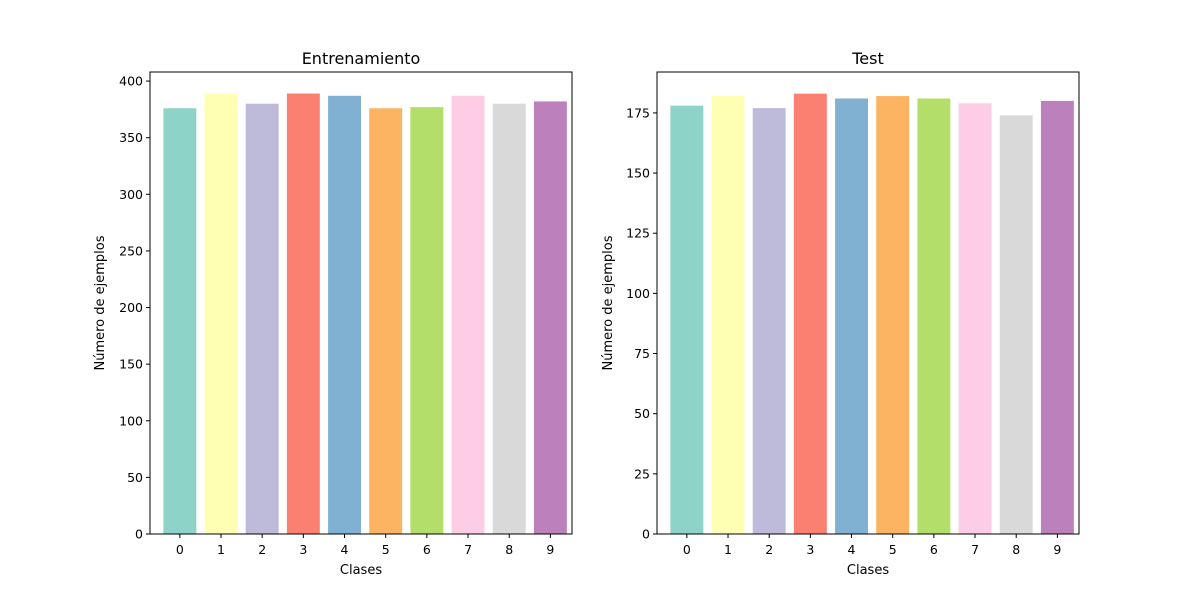 The width and height of the screenshot is (1200, 600). Describe the element at coordinates (361, 58) in the screenshot. I see `chart-title: Entrenamiento` at that location.